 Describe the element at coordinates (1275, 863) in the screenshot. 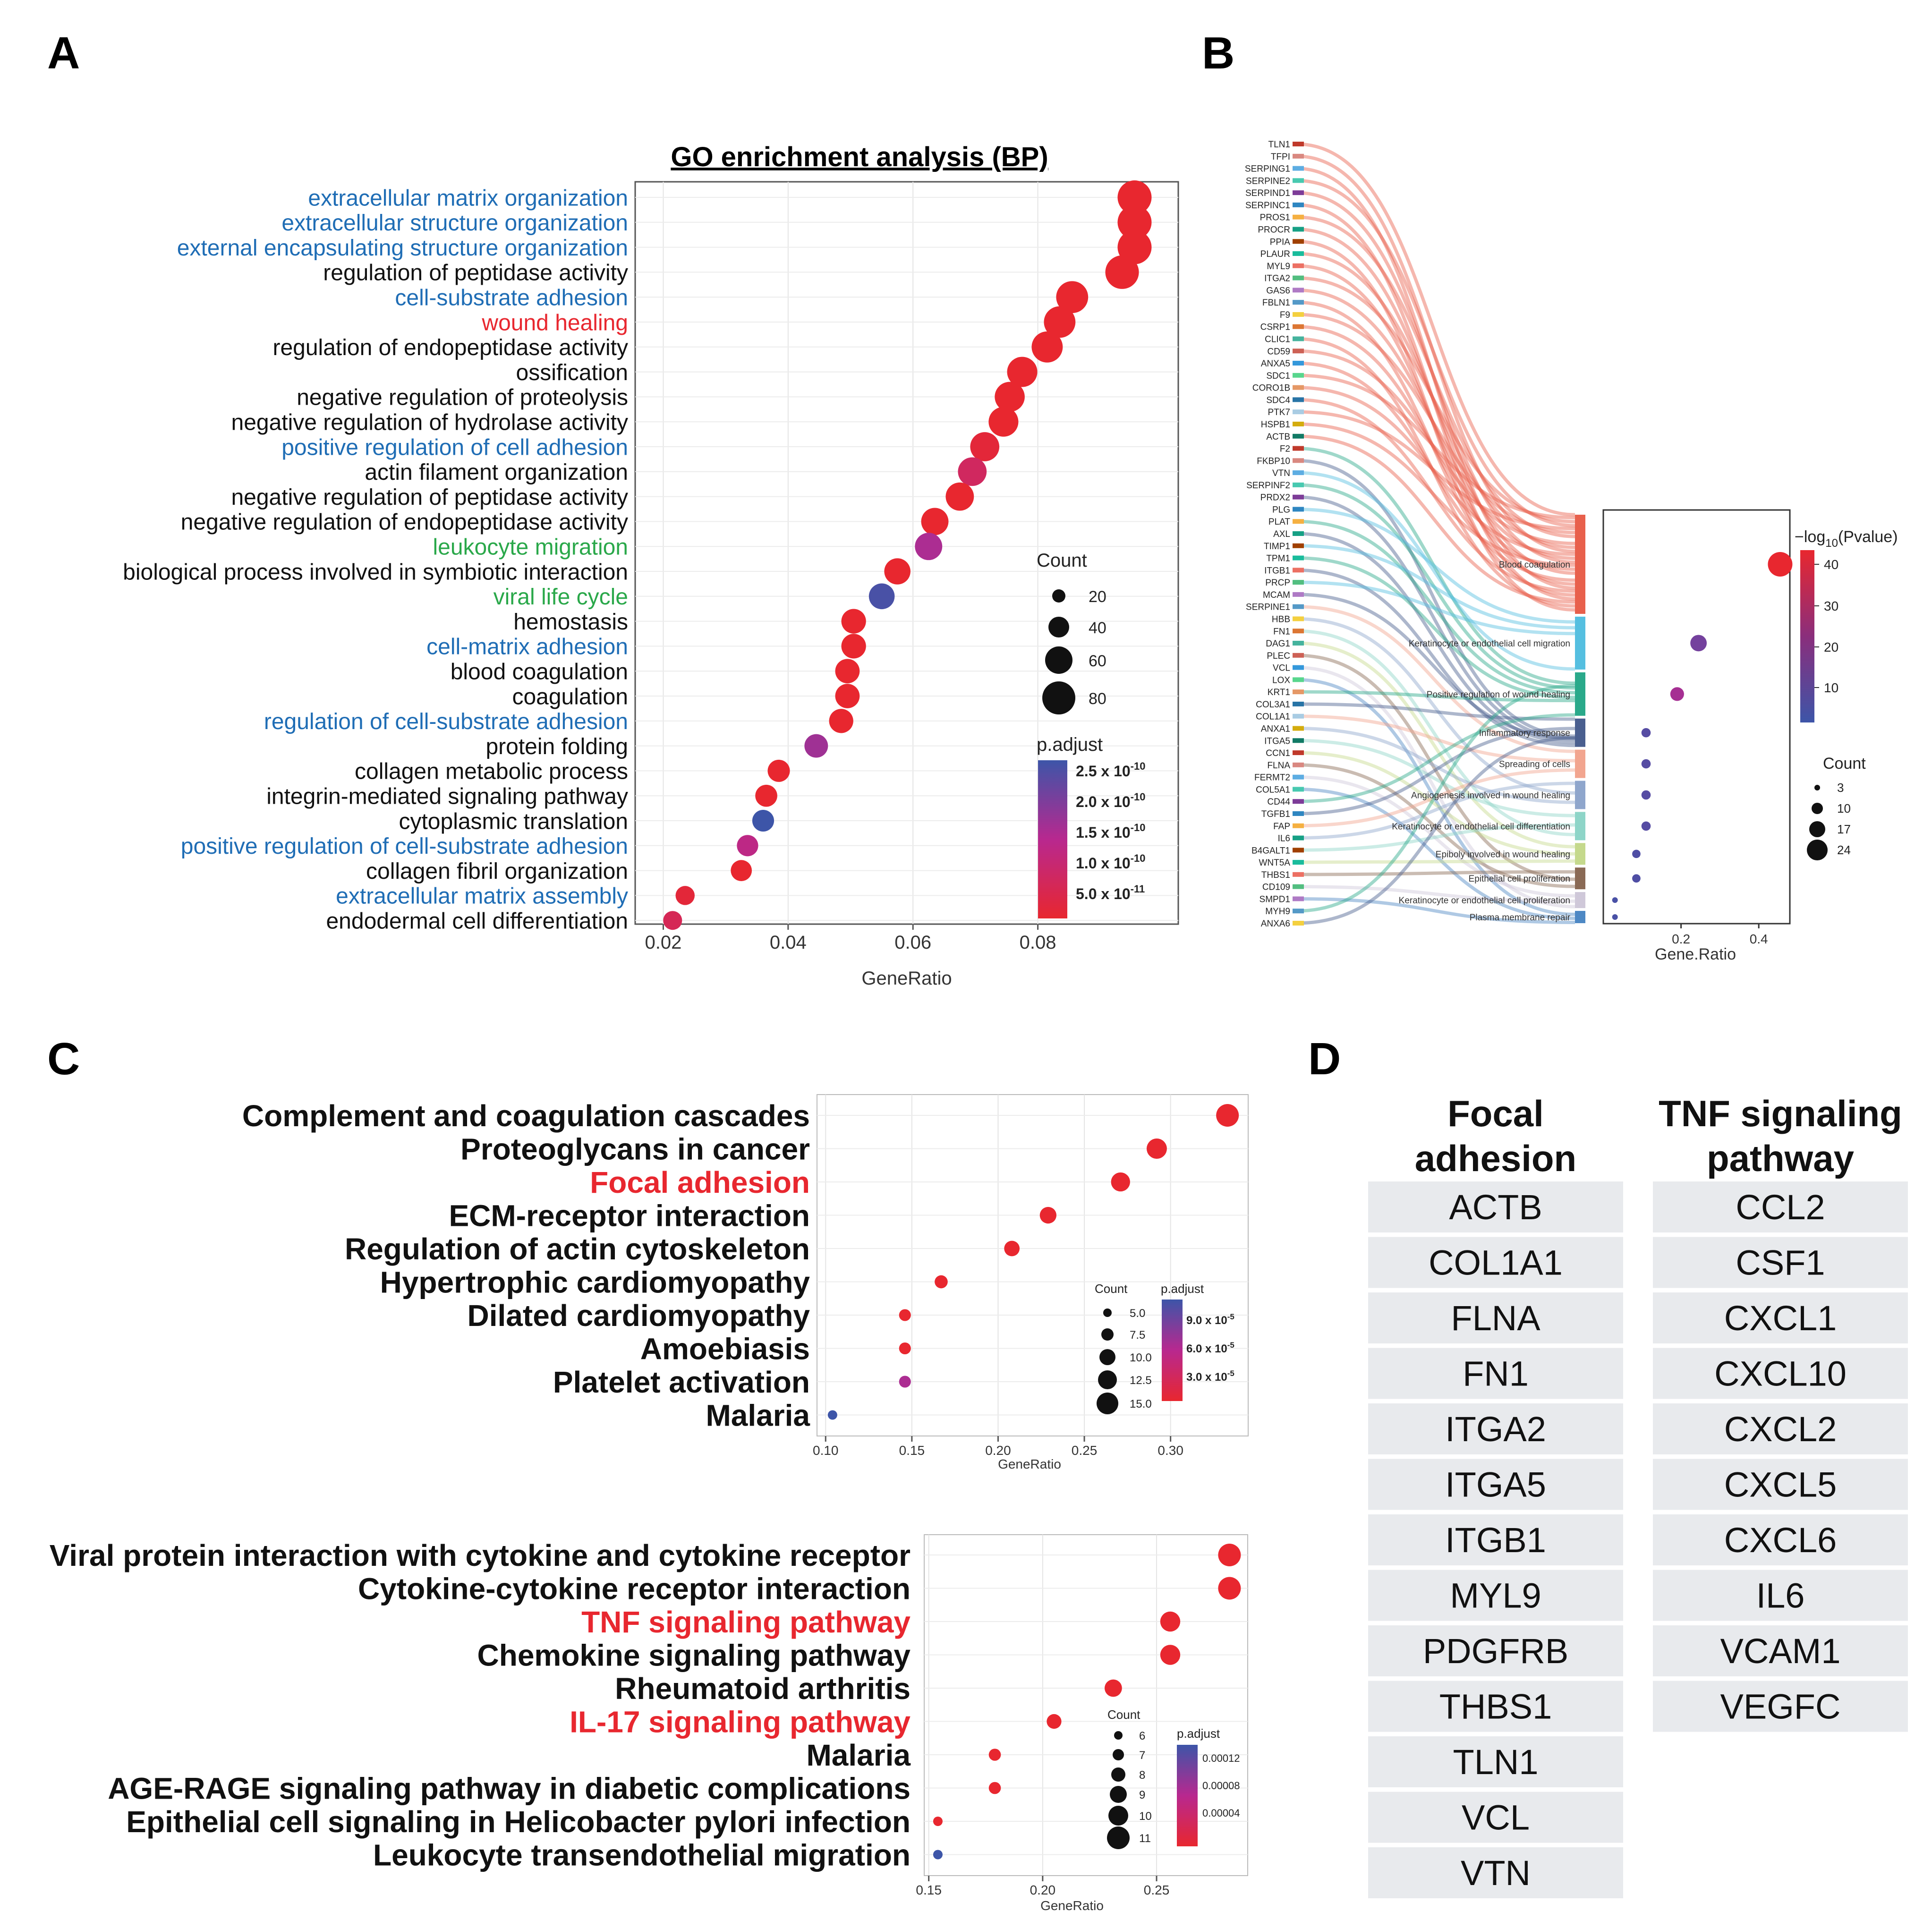

I see `gene-label: WNT5A` at that location.